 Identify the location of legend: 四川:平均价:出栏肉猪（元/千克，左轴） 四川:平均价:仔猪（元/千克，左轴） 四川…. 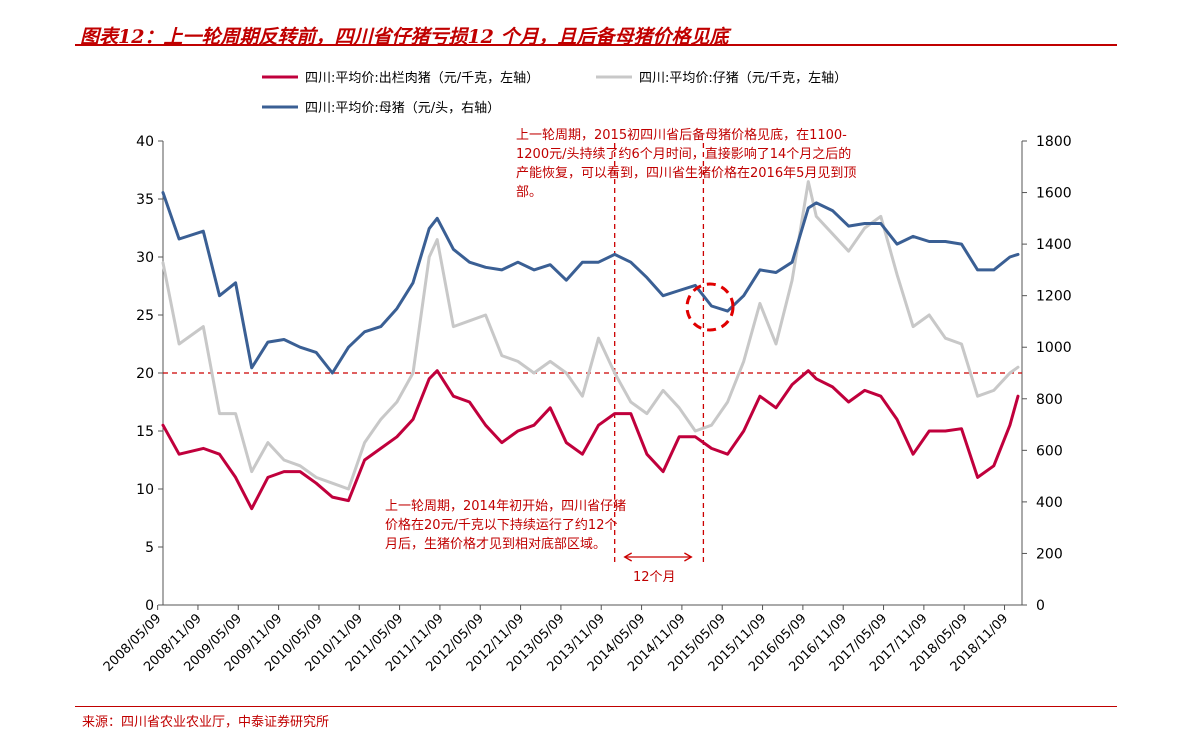
(554, 93).